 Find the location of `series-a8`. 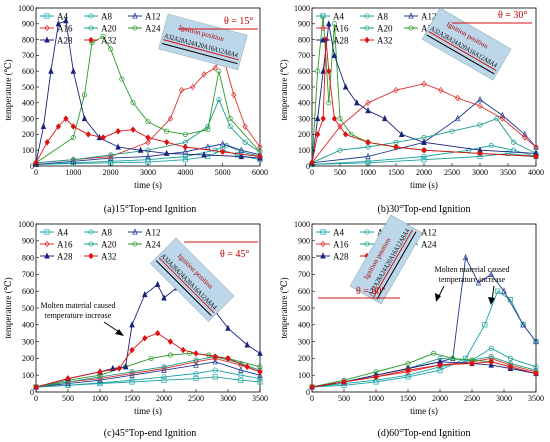

series-a8 is located at coordinates (424, 154).